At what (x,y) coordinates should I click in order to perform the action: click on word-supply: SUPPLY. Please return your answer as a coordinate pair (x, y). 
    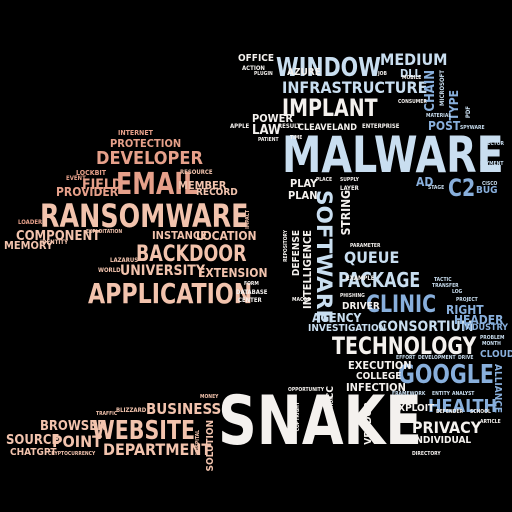
    Looking at the image, I should click on (349, 180).